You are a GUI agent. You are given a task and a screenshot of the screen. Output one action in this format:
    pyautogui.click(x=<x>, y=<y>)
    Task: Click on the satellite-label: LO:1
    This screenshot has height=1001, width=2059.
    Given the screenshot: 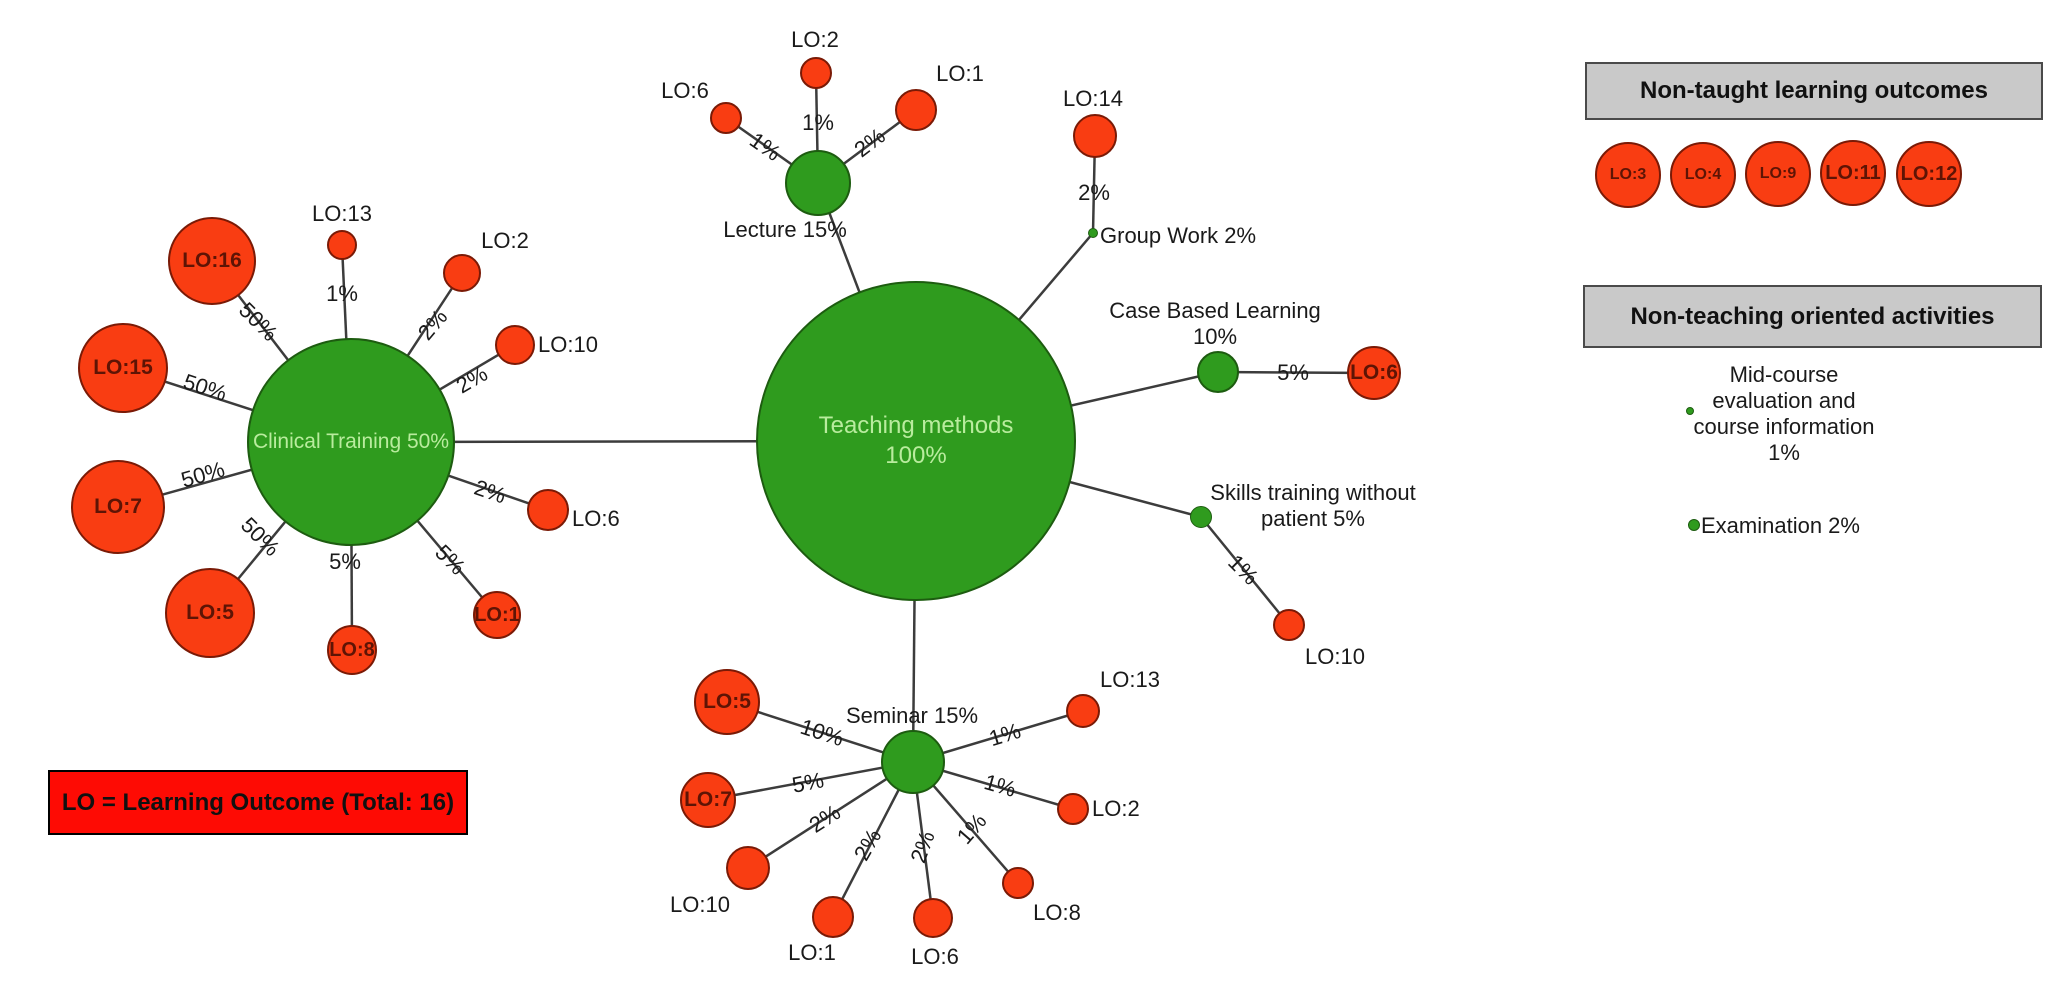 What is the action you would take?
    pyautogui.click(x=497, y=614)
    